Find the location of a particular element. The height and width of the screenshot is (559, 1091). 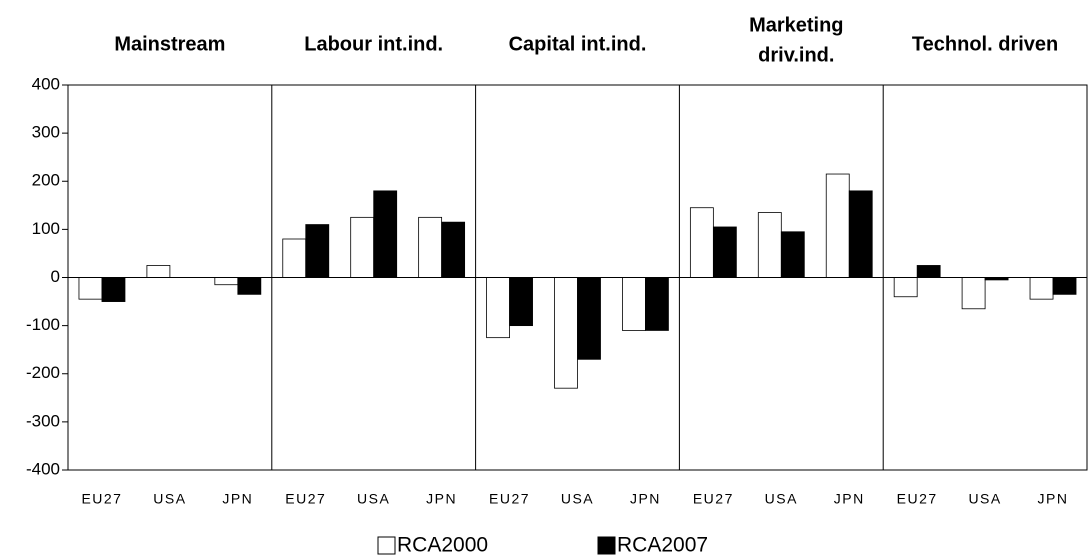

y-tick-label: 100 is located at coordinates (46, 228).